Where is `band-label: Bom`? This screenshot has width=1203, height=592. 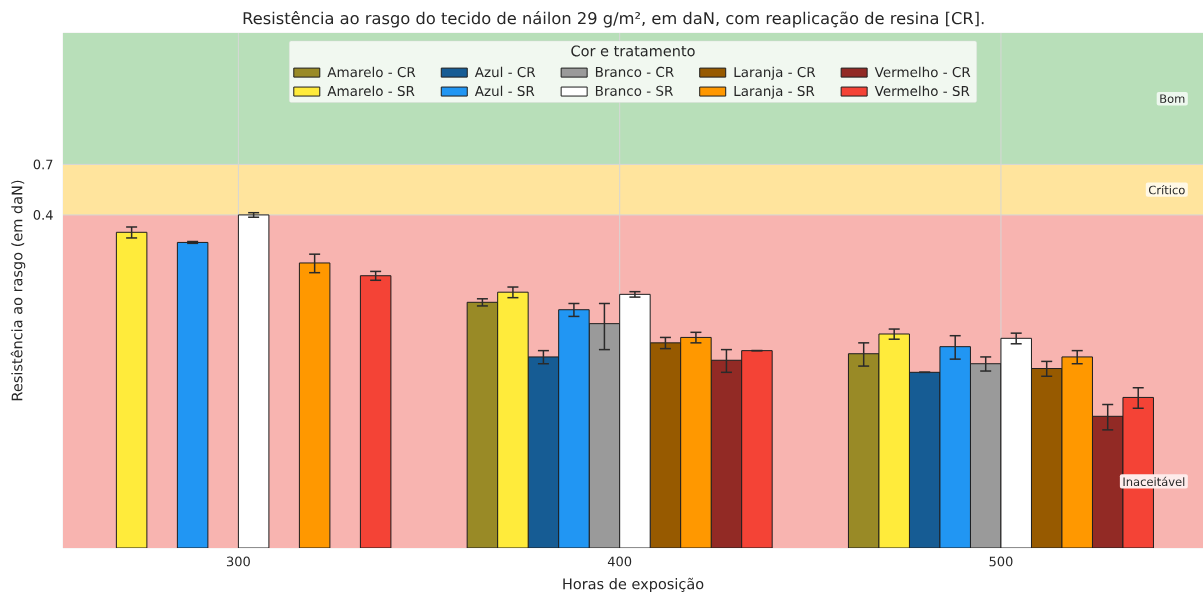
band-label: Bom is located at coordinates (1172, 98).